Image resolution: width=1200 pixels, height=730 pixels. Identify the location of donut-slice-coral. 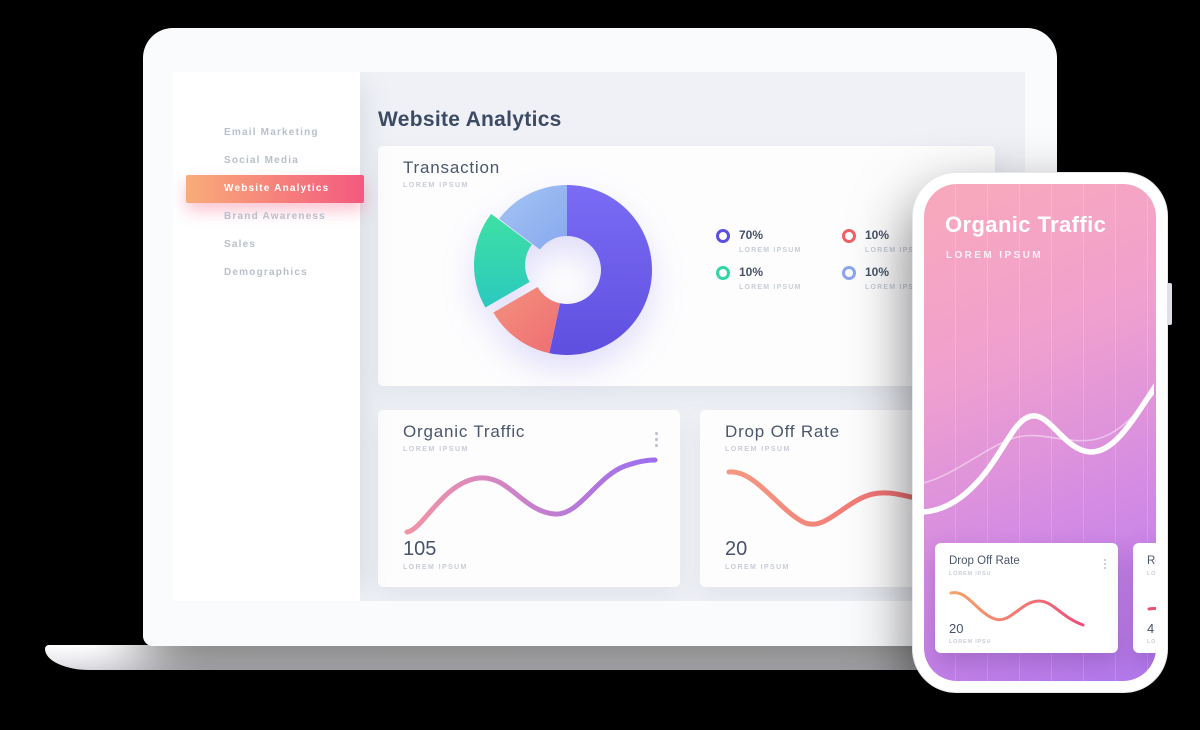
(526, 320).